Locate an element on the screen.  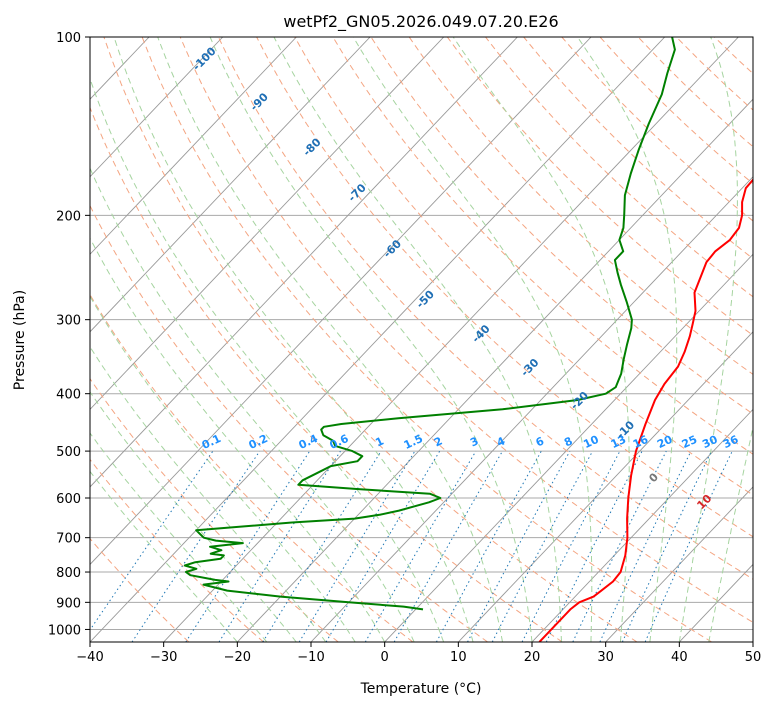
y-axis: 100 200 300 400 500 600 700 800 900 1000 is located at coordinates (69, 334).